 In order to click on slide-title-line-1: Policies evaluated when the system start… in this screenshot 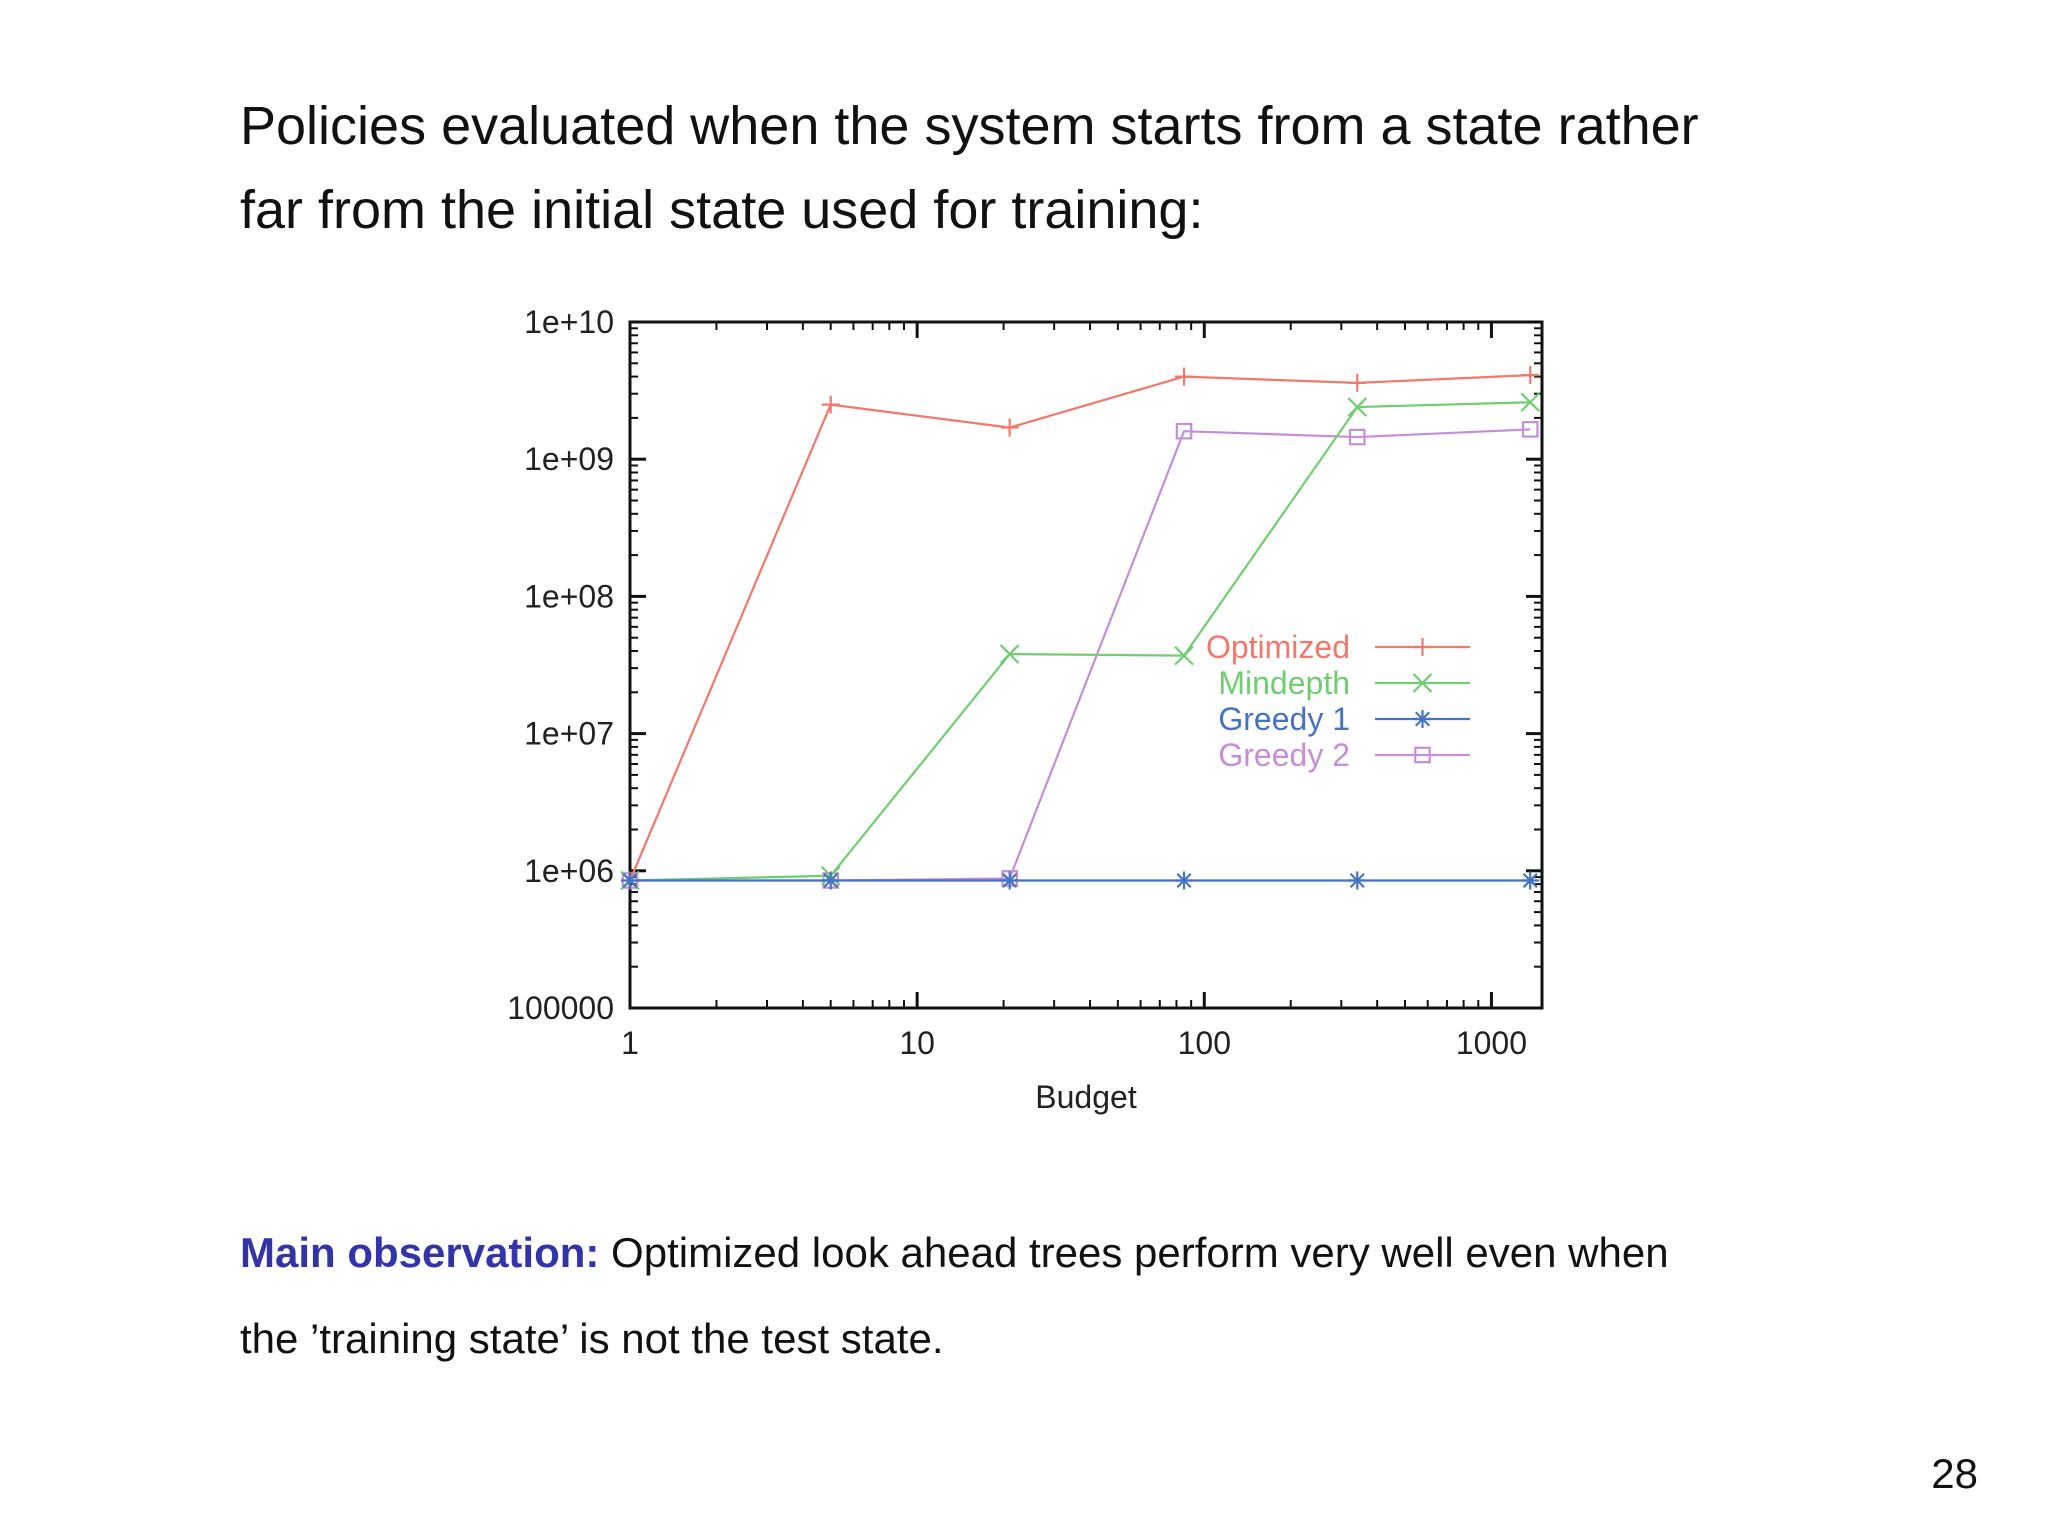, I will do `click(969, 126)`.